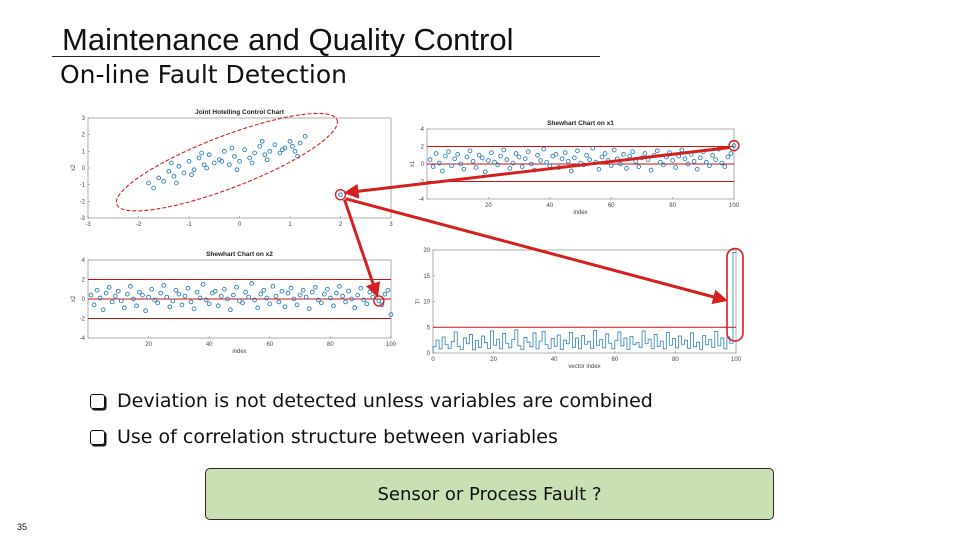 The width and height of the screenshot is (960, 540). Describe the element at coordinates (74, 167) in the screenshot. I see `y-axis-label: x2` at that location.